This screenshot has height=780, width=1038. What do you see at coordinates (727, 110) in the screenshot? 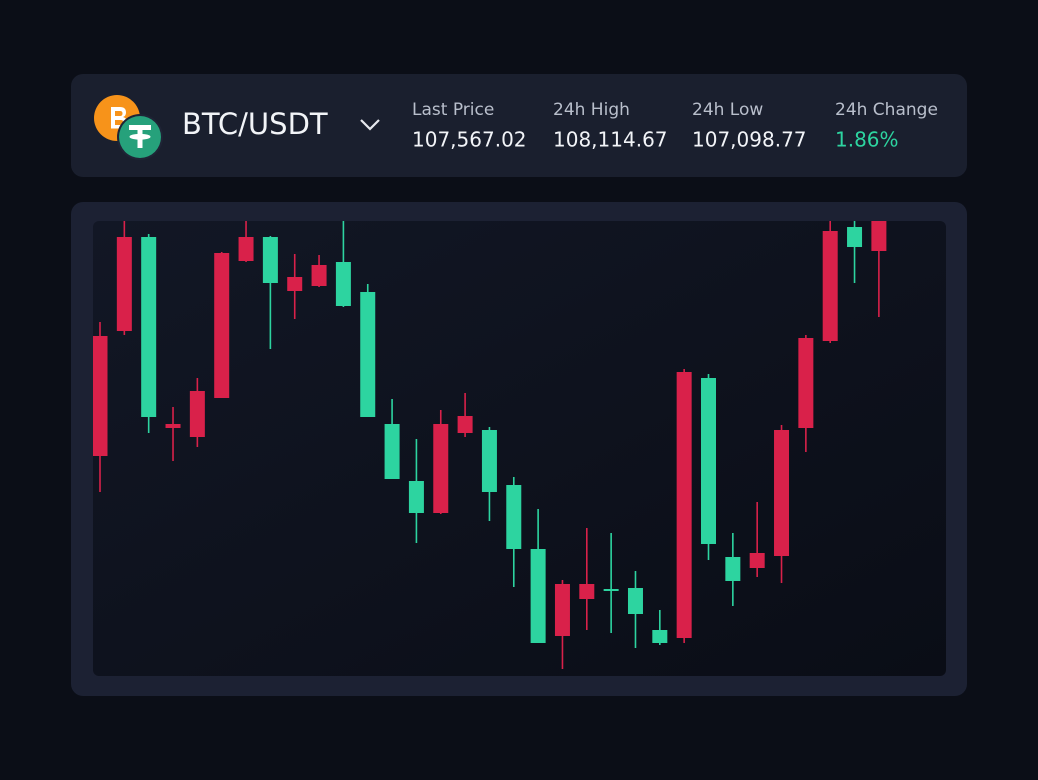
I see `stat-label: 24h Low` at bounding box center [727, 110].